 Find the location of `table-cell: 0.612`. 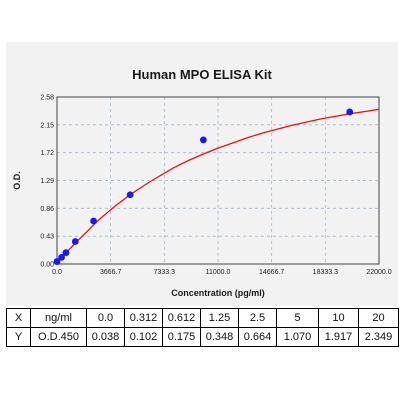

table-cell: 0.612 is located at coordinates (181, 318).